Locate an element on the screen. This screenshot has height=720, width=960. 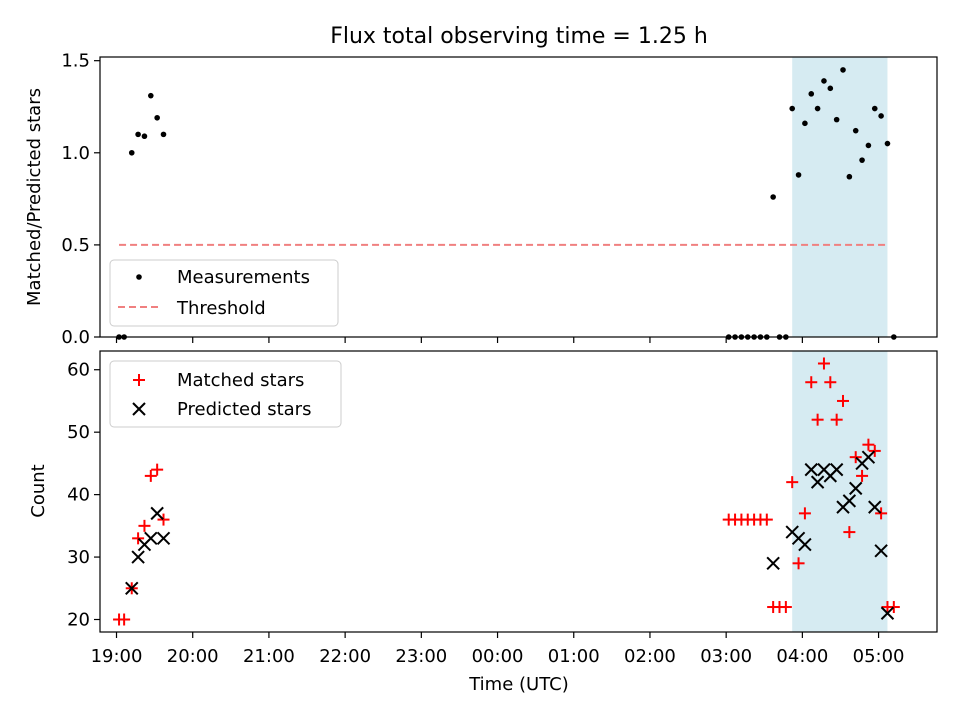
x-tick-label: 23:00 is located at coordinates (421, 656).